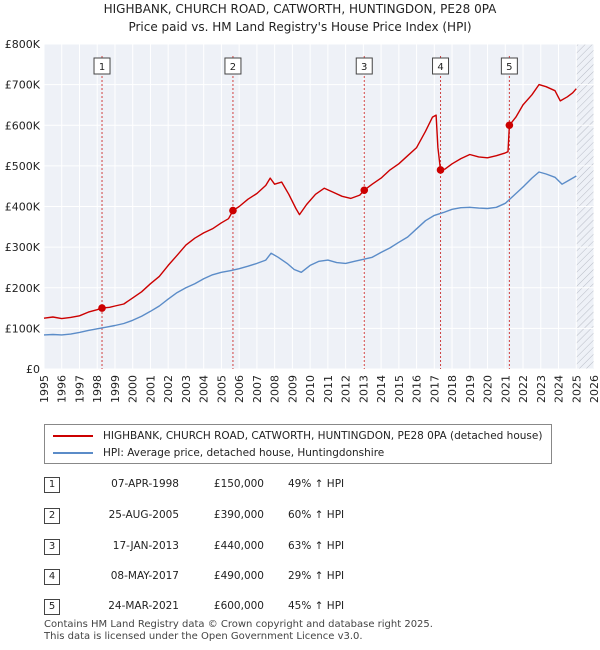  What do you see at coordinates (150, 389) in the screenshot?
I see `x-tick-label: 2001` at bounding box center [150, 389].